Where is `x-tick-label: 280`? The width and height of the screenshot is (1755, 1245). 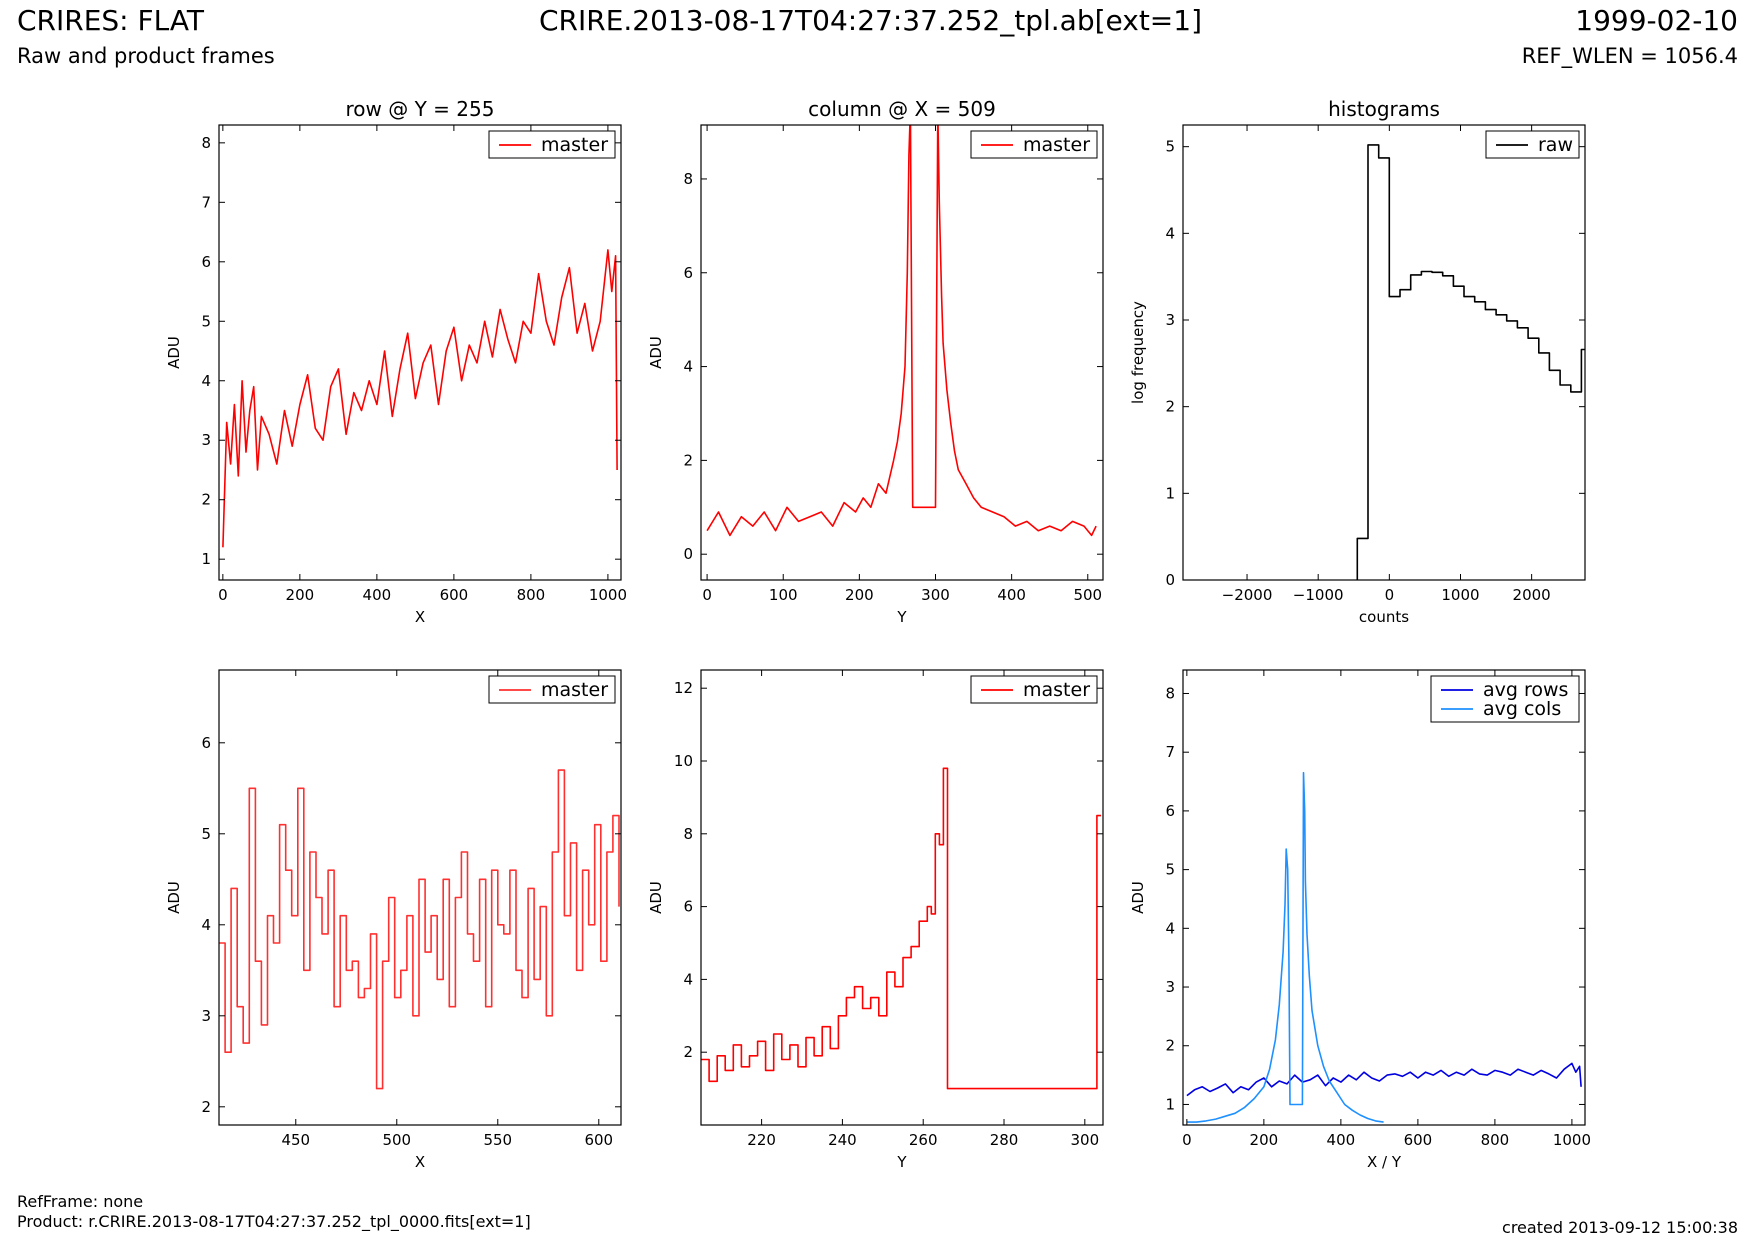
x-tick-label: 280 is located at coordinates (1004, 1140).